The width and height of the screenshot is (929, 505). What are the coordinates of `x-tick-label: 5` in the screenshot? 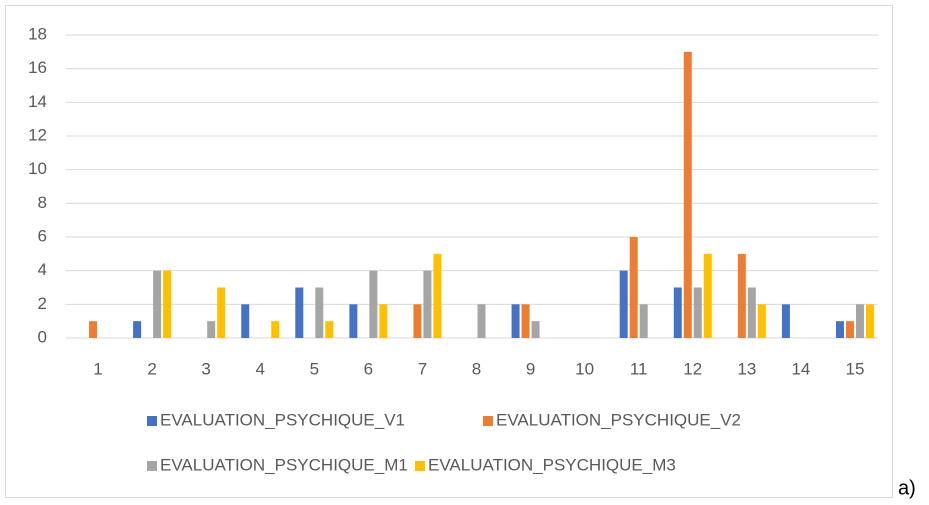 It's located at (314, 368).